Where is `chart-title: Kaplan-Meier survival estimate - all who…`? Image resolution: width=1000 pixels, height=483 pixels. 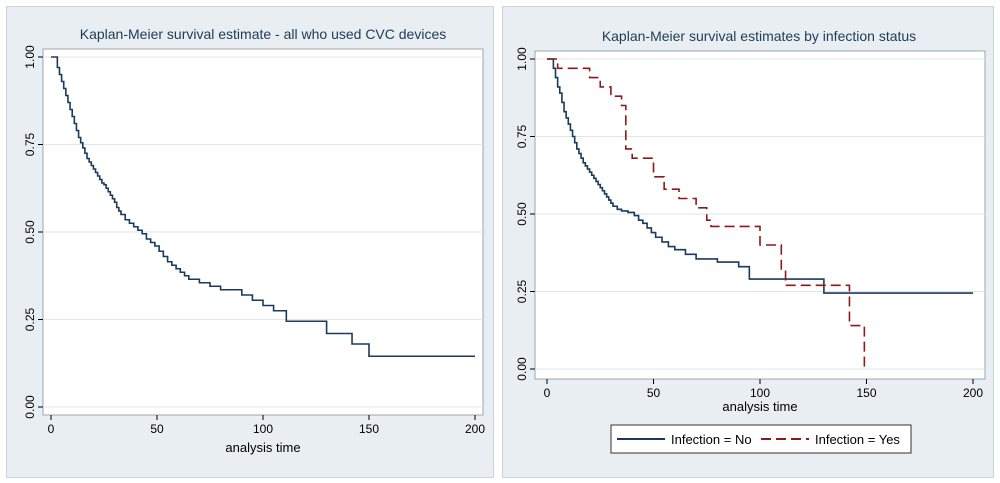
chart-title: Kaplan-Meier survival estimate - all who… is located at coordinates (263, 34).